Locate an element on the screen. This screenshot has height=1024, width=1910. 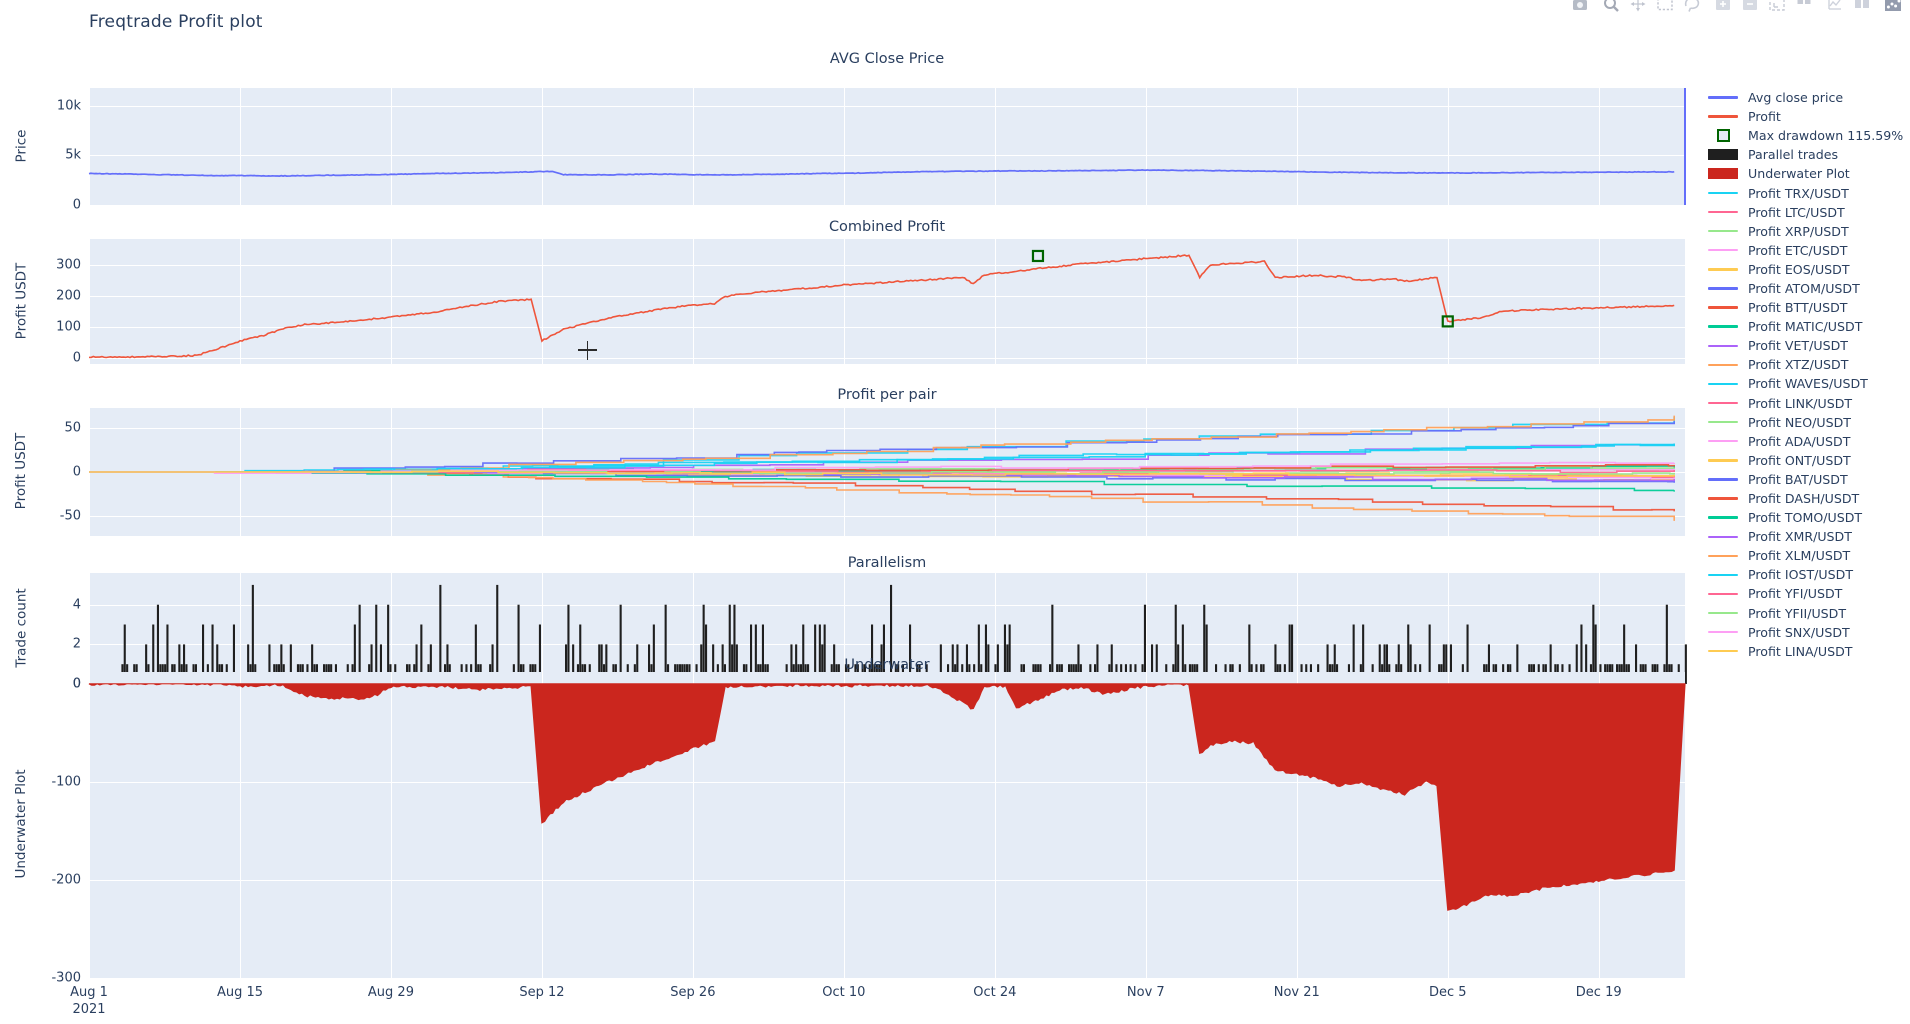
legend-profit-ada-usdt: Profit ADA/USDT is located at coordinates (1806, 441).